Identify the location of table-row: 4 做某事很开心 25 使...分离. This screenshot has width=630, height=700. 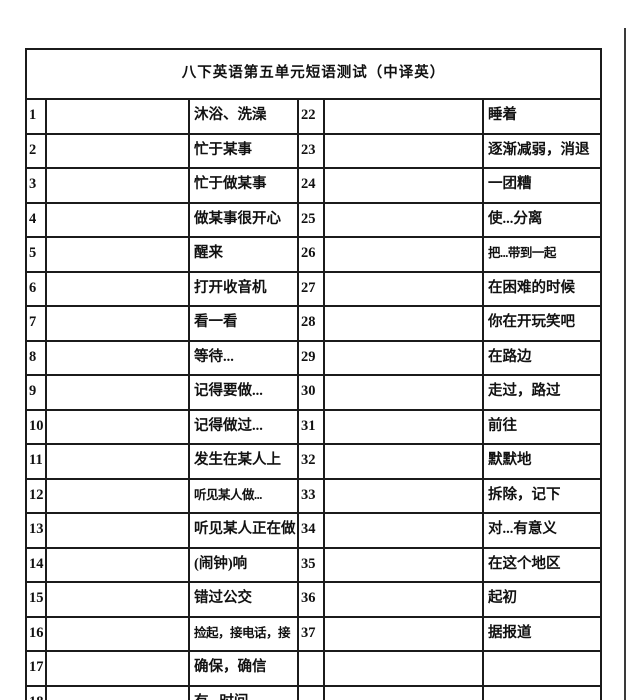
(313, 219).